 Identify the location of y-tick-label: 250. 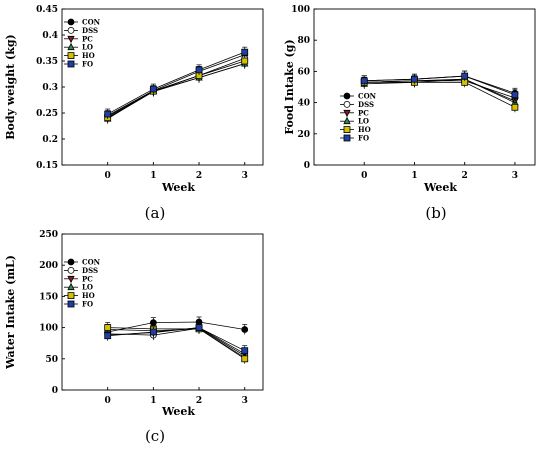
(48, 235).